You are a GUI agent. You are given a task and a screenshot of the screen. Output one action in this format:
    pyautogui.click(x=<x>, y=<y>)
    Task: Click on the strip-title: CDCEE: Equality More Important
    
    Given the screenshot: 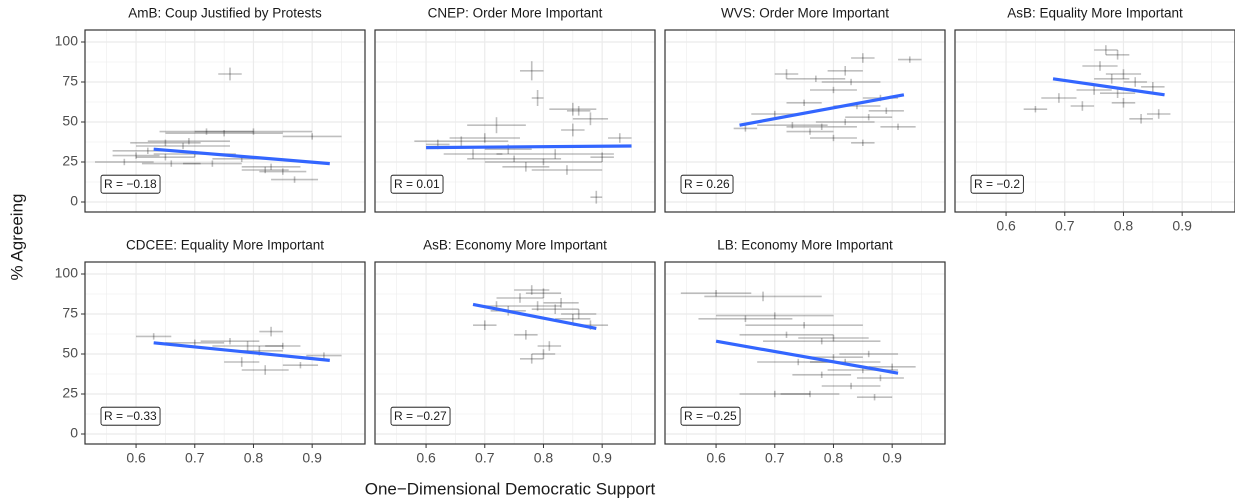 What is the action you would take?
    pyautogui.click(x=225, y=245)
    